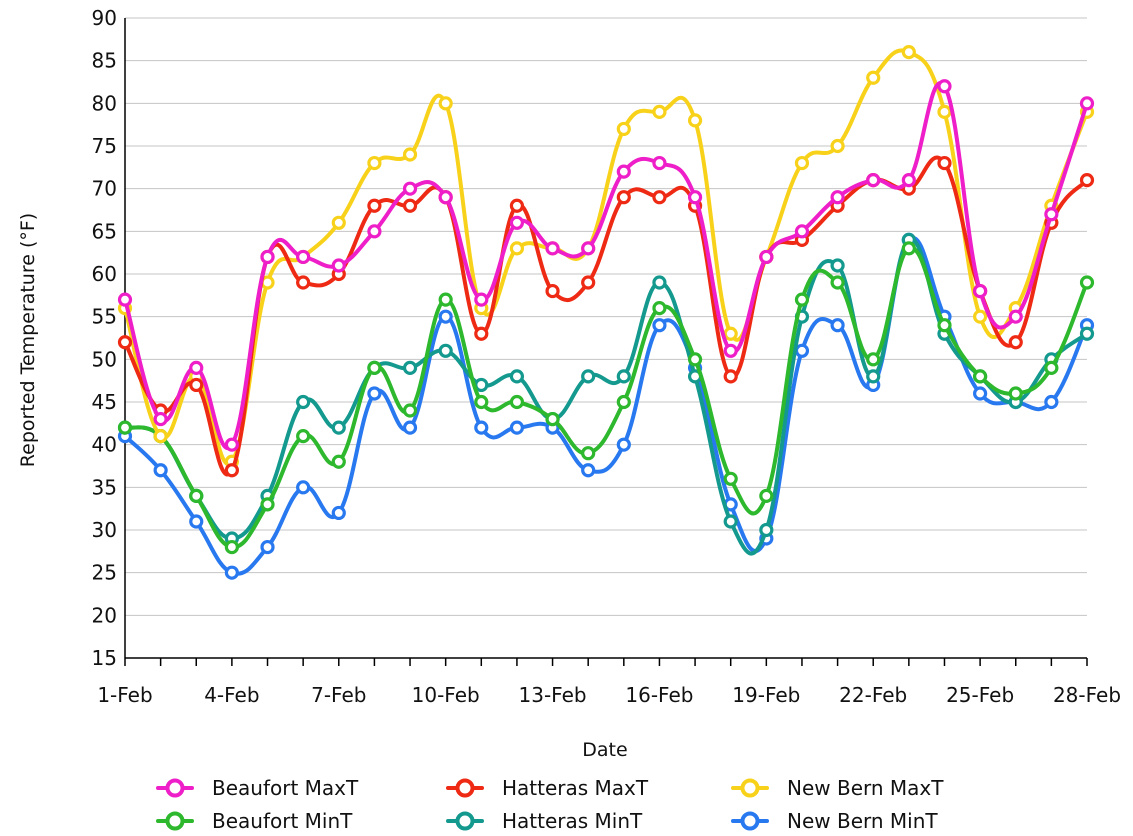 The height and width of the screenshot is (836, 1133). What do you see at coordinates (837, 788) in the screenshot?
I see `legend-item-new-bern-maxt: New Bern MaxT` at bounding box center [837, 788].